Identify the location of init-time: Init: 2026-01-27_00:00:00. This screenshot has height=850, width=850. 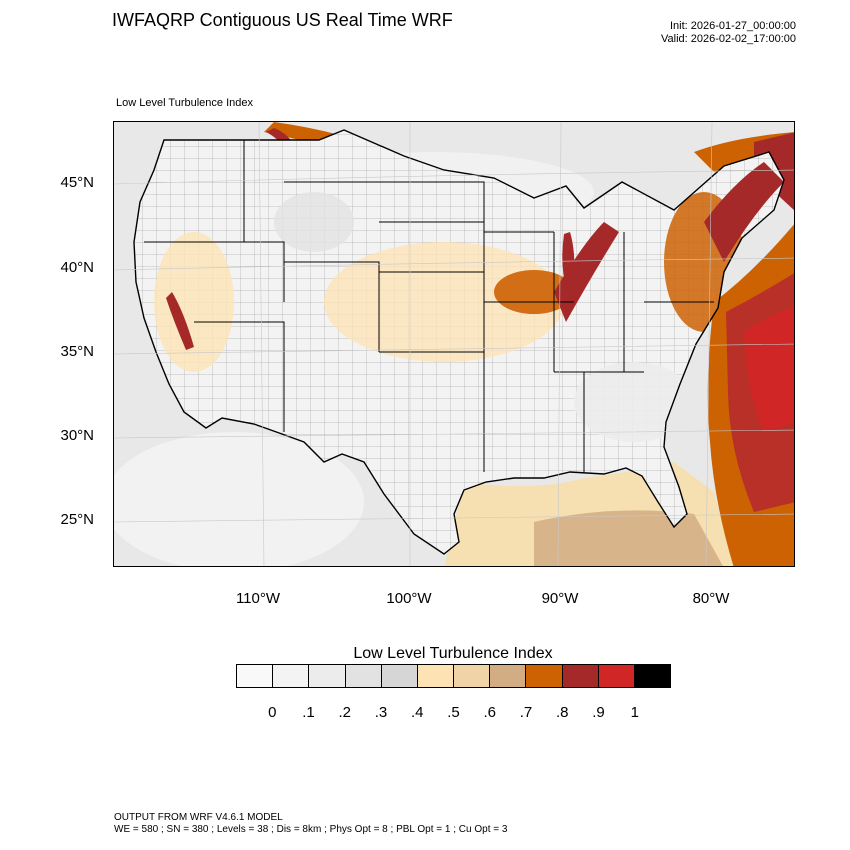
(733, 26).